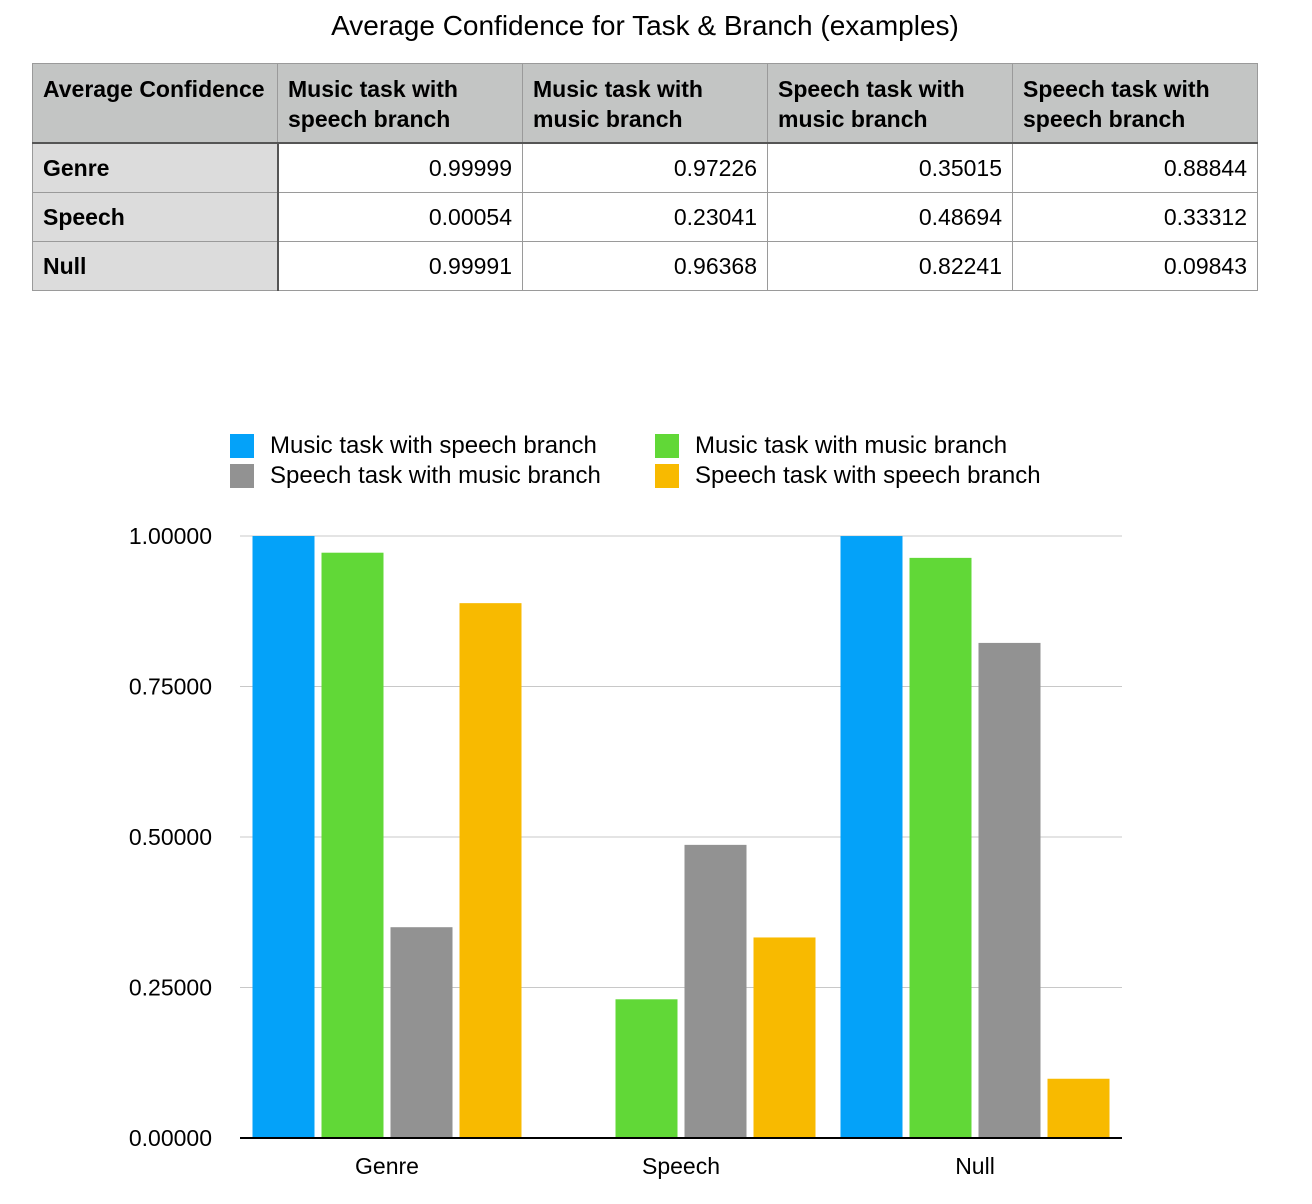  I want to click on table-row: Genre 0.99999 0.97226 0.35015 0.88844, so click(645, 167).